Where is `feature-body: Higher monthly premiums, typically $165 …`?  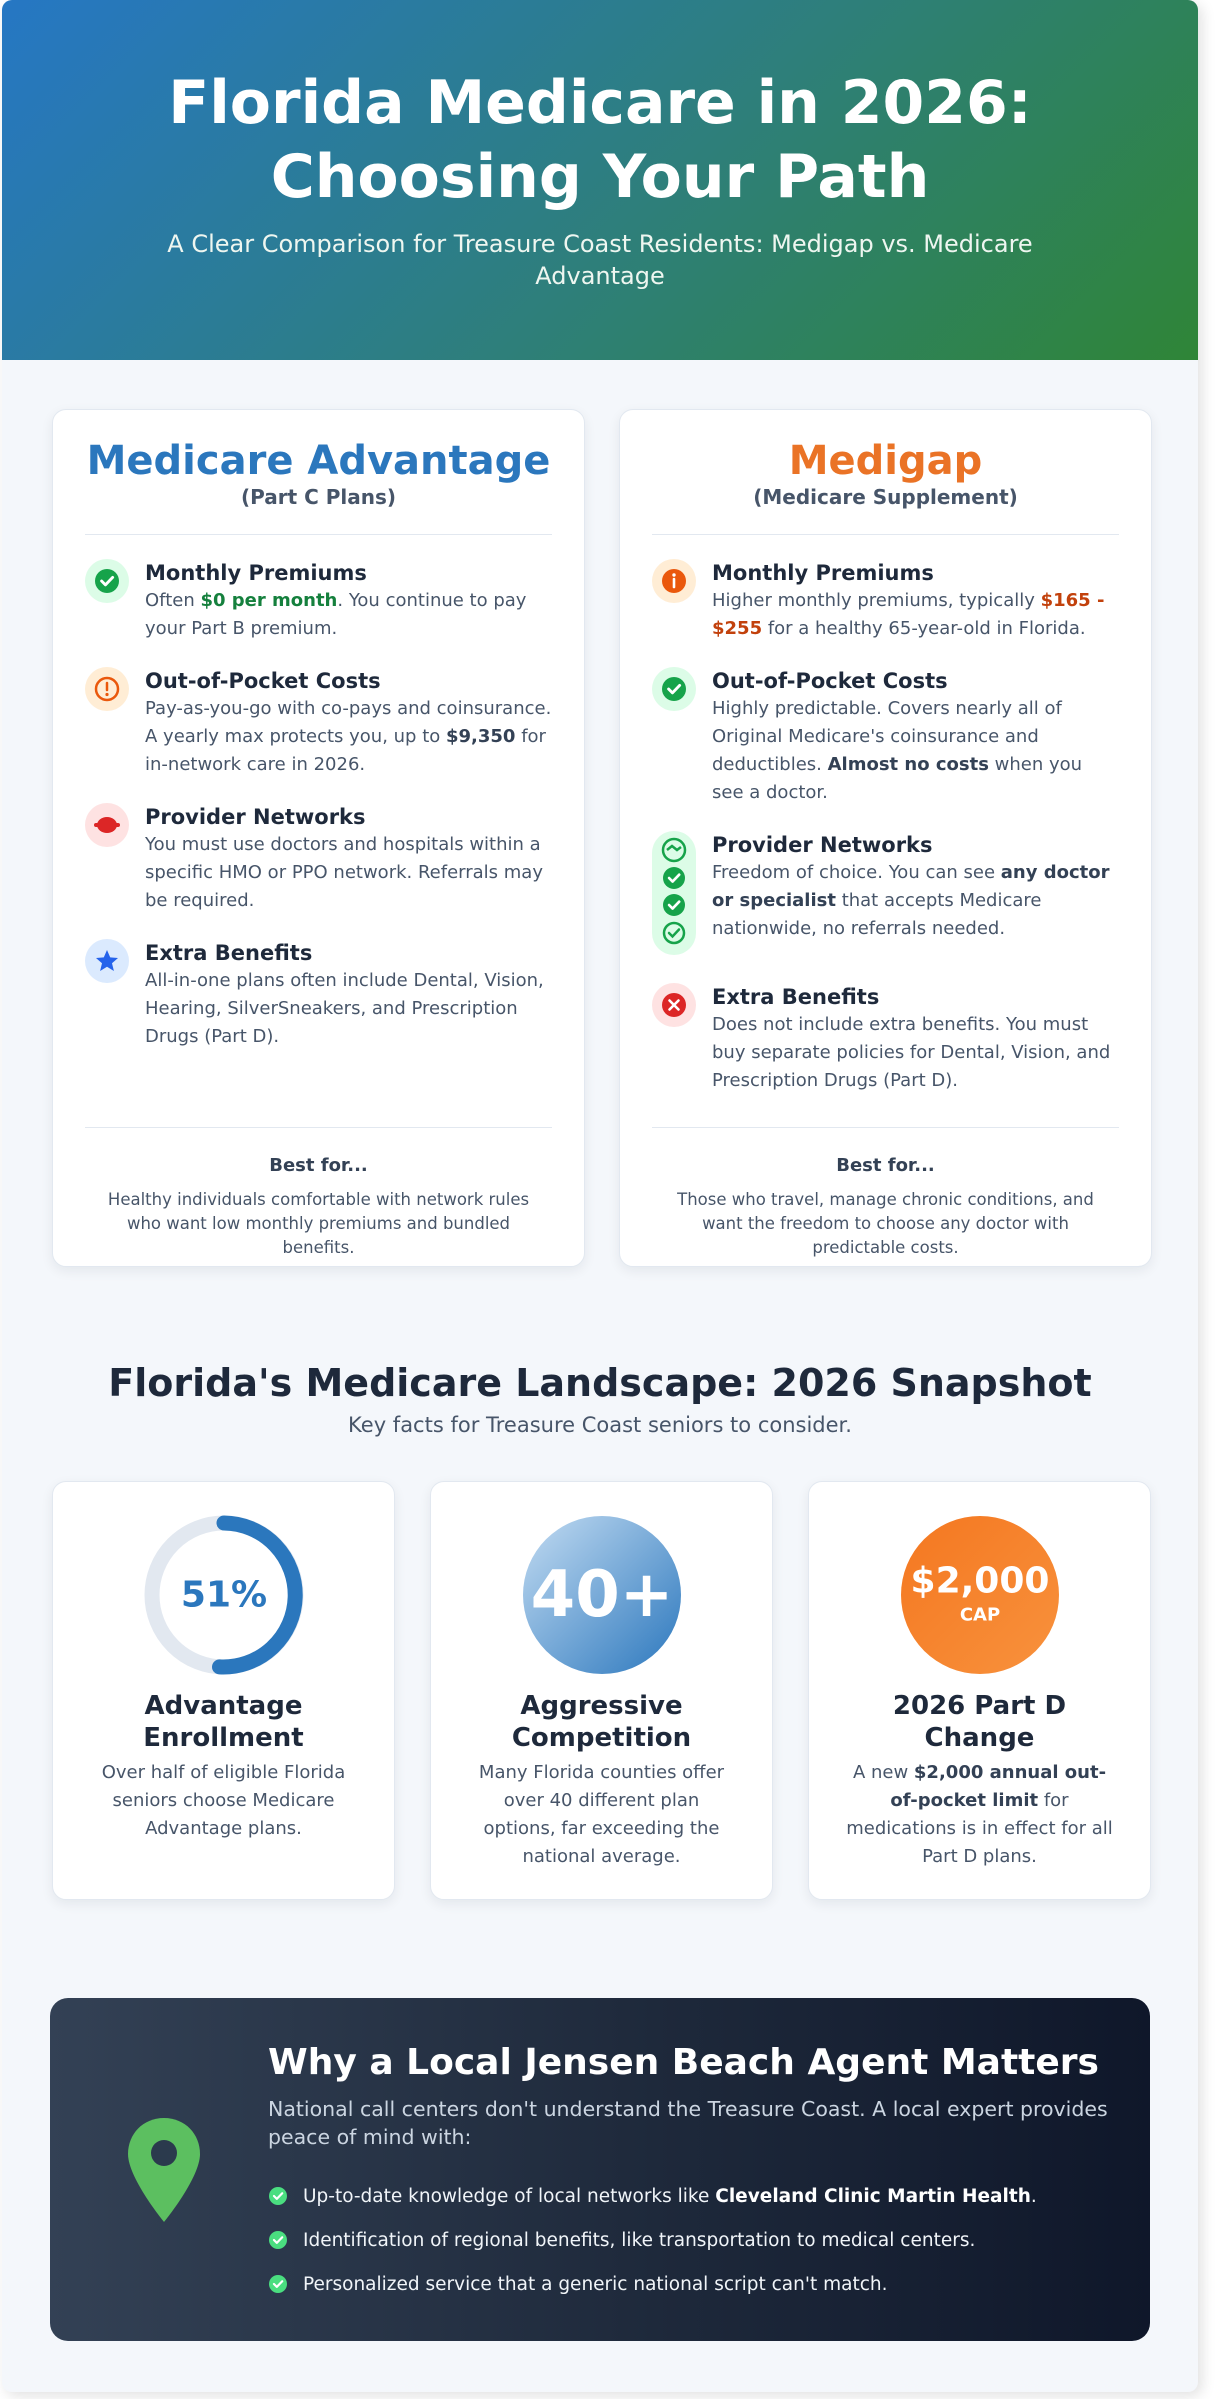 feature-body: Higher monthly premiums, typically $165 … is located at coordinates (915, 615).